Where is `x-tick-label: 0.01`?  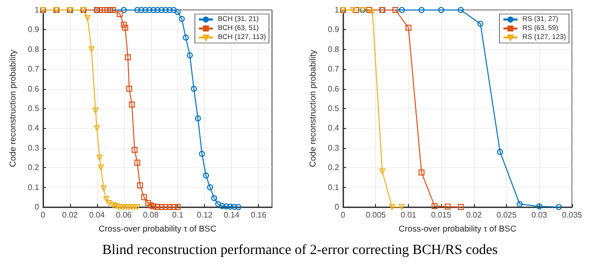
x-tick-label: 0.01 is located at coordinates (408, 215).